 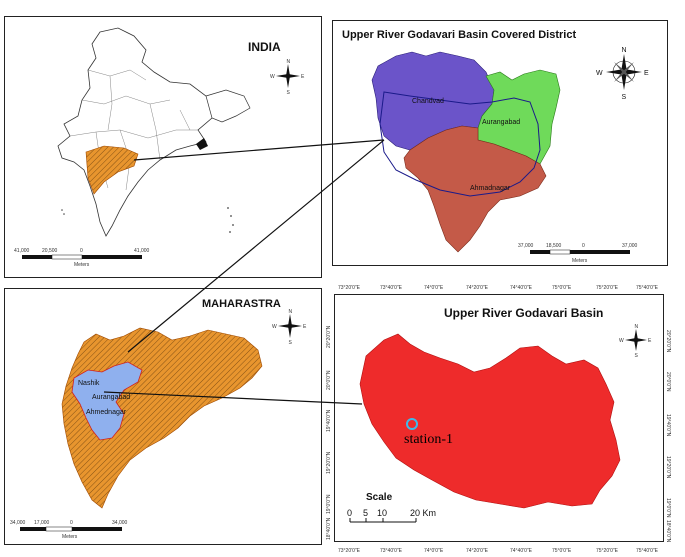 I want to click on india-maharashtra-highlight, so click(x=112, y=170).